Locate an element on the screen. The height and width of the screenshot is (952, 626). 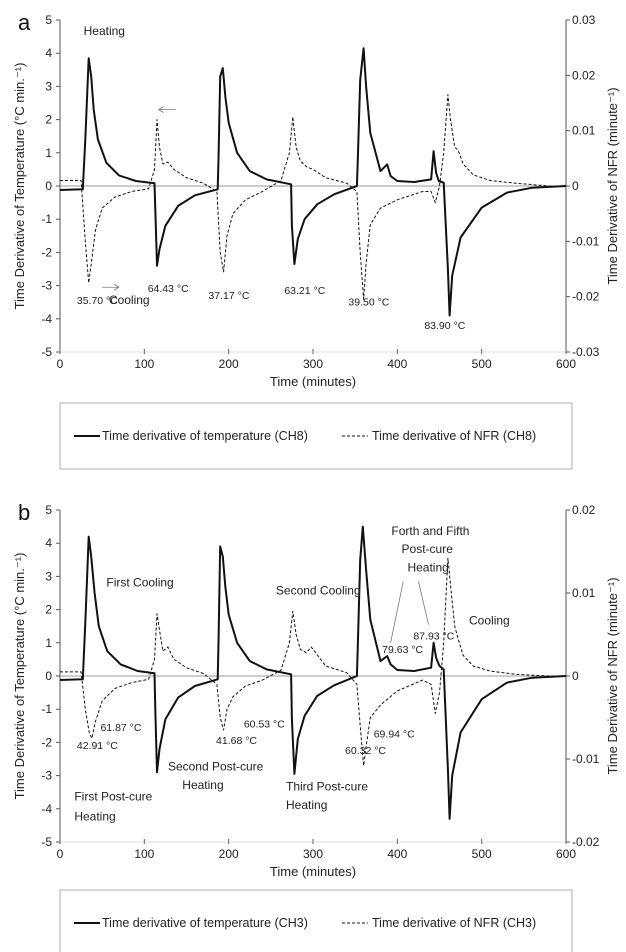
annotation-label: 41.68 °C is located at coordinates (236, 741).